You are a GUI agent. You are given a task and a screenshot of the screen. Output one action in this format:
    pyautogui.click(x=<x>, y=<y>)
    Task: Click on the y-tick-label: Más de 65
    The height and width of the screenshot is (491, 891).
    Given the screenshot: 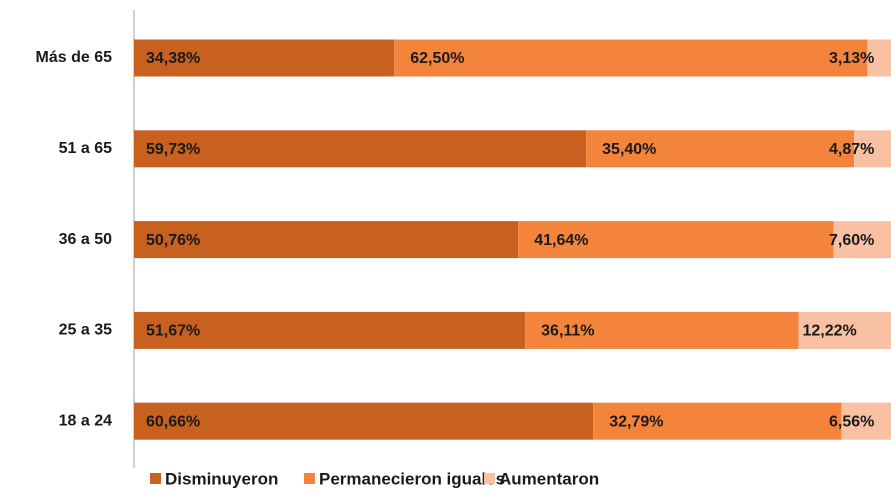 What is the action you would take?
    pyautogui.click(x=74, y=57)
    